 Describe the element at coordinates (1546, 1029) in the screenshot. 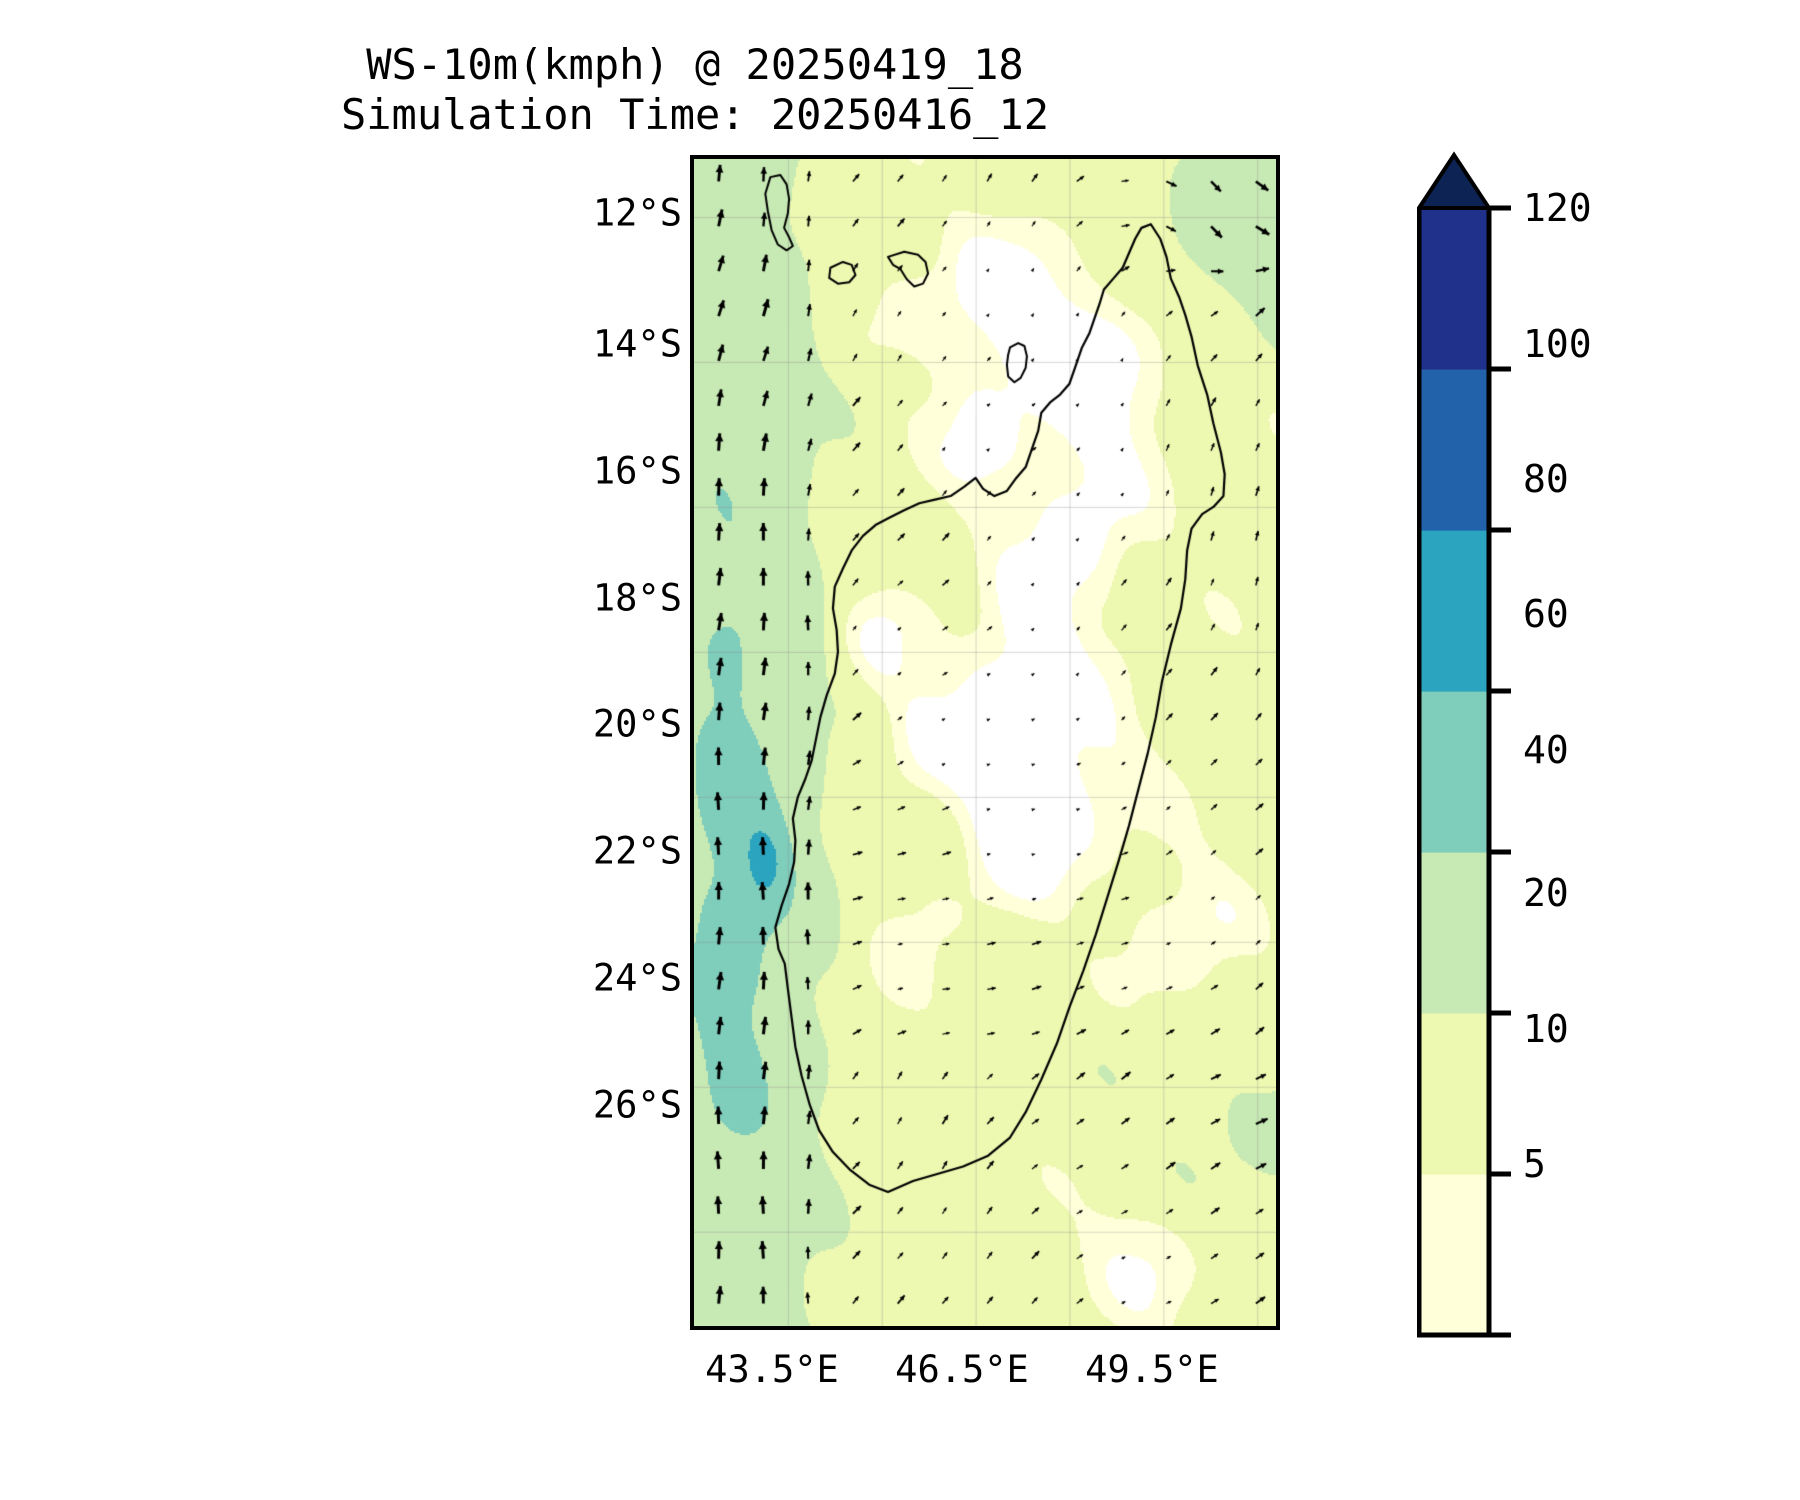

I see `cbar-tick-10: 10` at that location.